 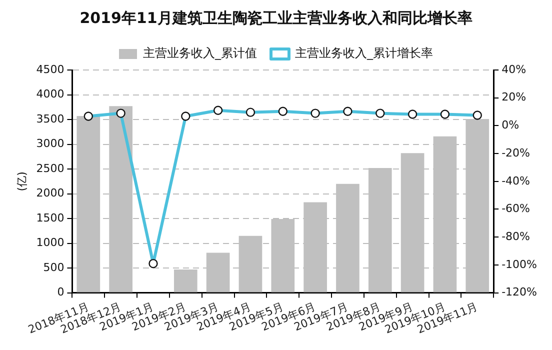 I want to click on y-axis-title: (亿), so click(x=21, y=182).